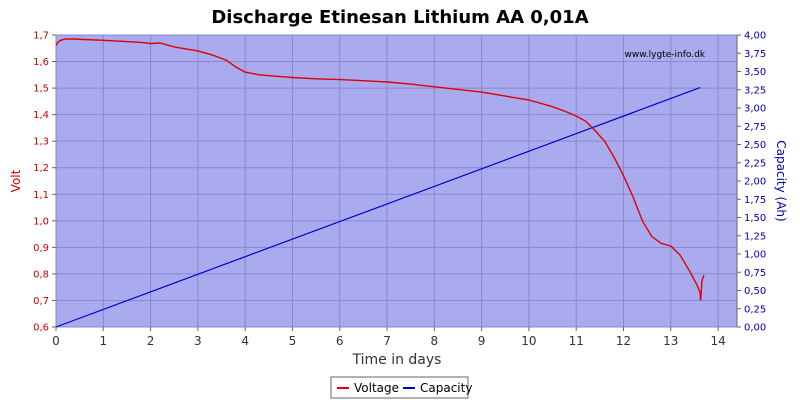 The height and width of the screenshot is (400, 800). What do you see at coordinates (41, 115) in the screenshot?
I see `y-left-tick-label: 1,4` at bounding box center [41, 115].